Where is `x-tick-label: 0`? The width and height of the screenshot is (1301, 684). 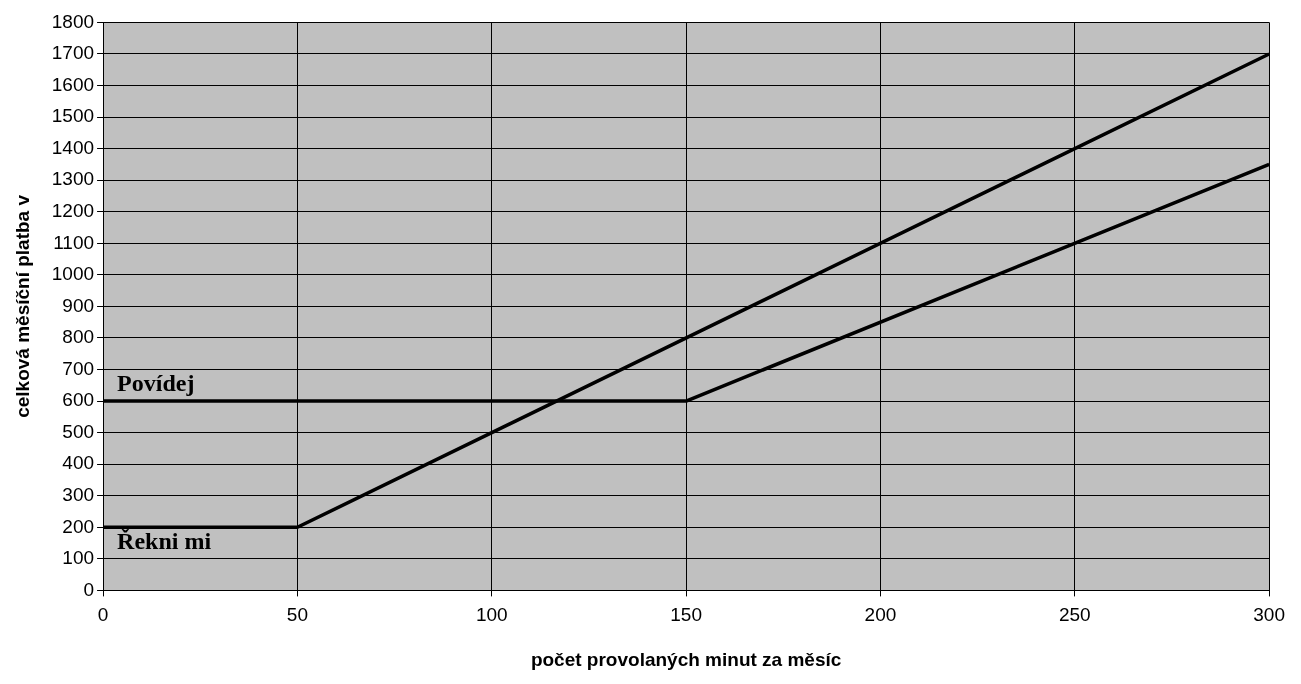 x-tick-label: 0 is located at coordinates (103, 615).